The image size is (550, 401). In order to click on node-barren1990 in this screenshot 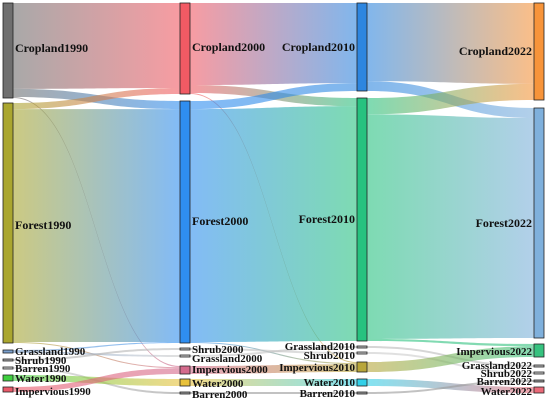, I will do `click(8, 368)`.